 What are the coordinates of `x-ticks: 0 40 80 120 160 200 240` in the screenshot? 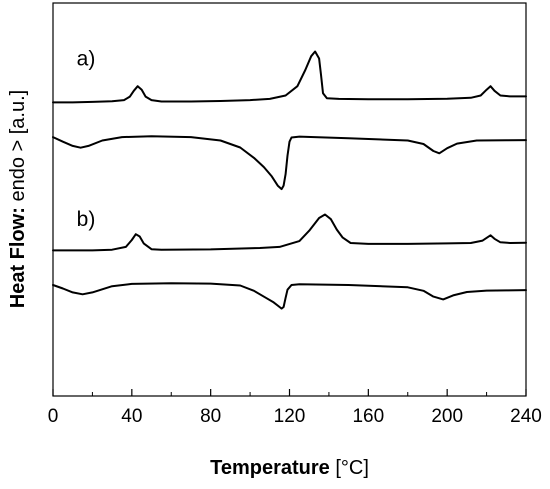 It's located at (295, 408).